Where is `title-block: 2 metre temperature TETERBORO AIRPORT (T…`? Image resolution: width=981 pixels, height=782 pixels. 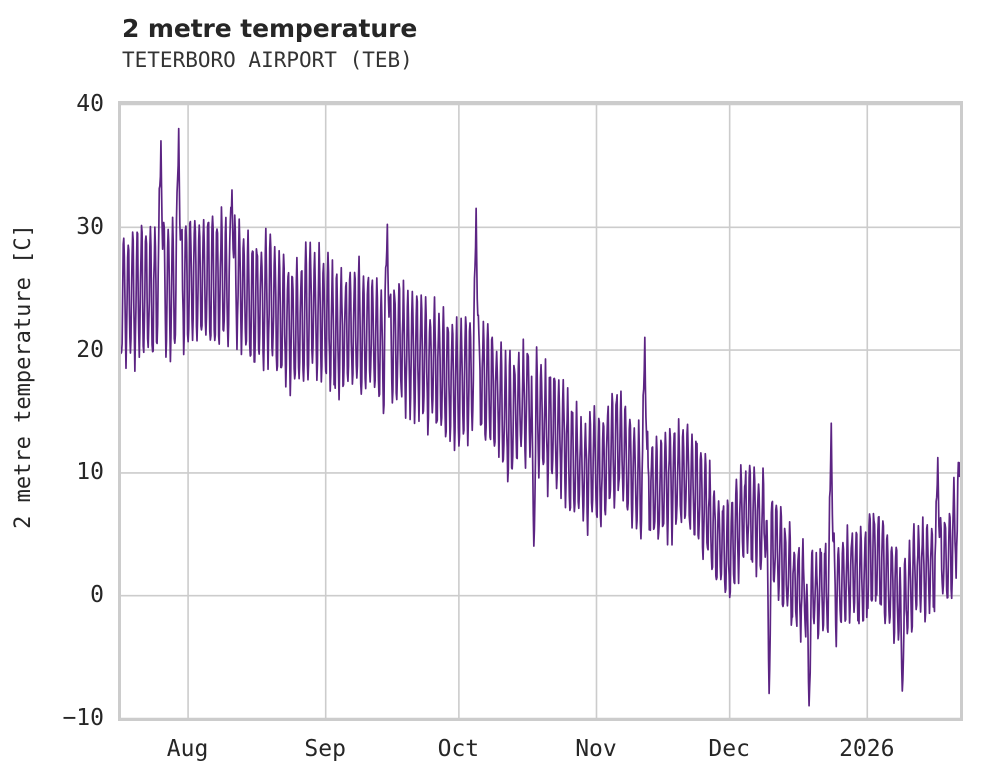
title-block: 2 metre temperature TETERBORO AIRPORT (T… is located at coordinates (472, 44).